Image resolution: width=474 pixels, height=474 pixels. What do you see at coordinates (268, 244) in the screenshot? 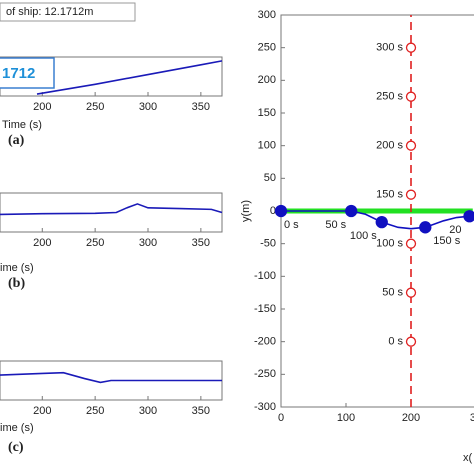
I see `y-tick-label: -50` at bounding box center [268, 244].